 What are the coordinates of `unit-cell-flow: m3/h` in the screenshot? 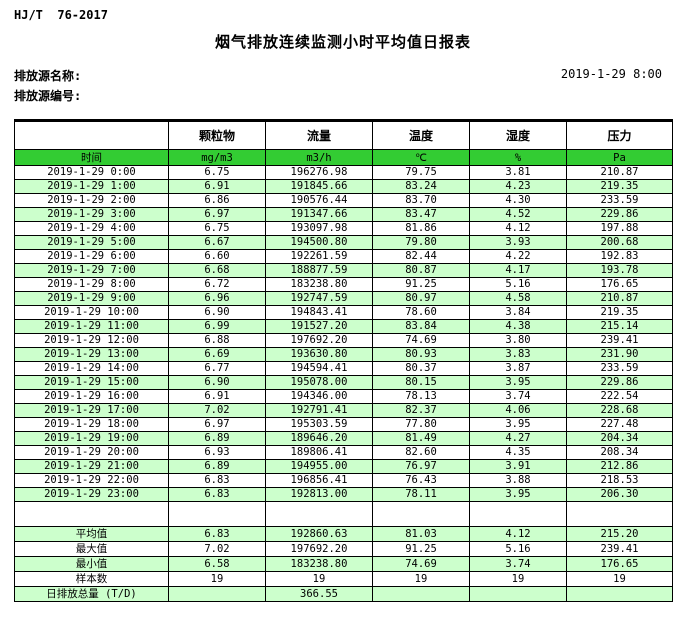 It's located at (319, 157).